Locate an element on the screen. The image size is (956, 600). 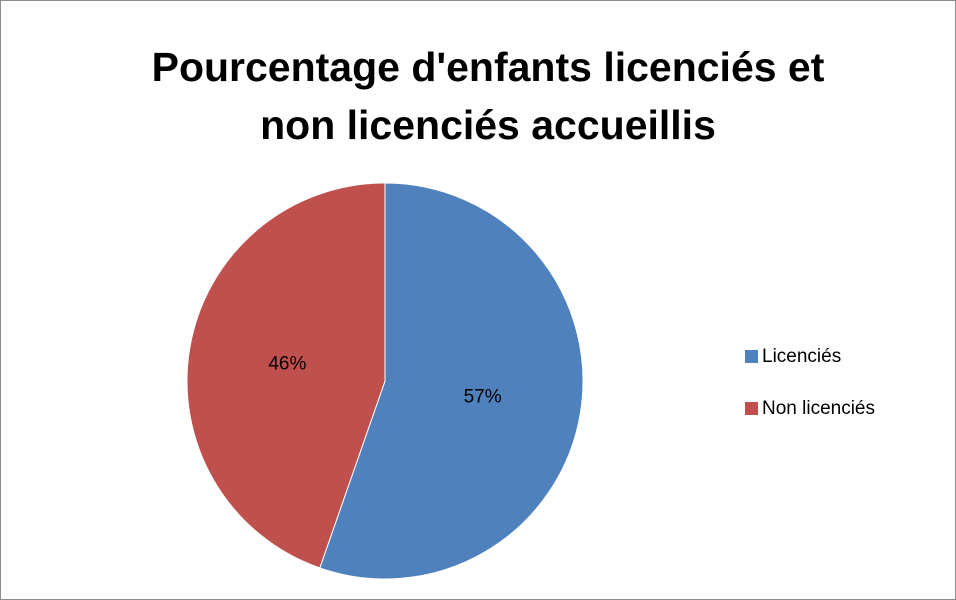
legend-label: Licenciés is located at coordinates (801, 356).